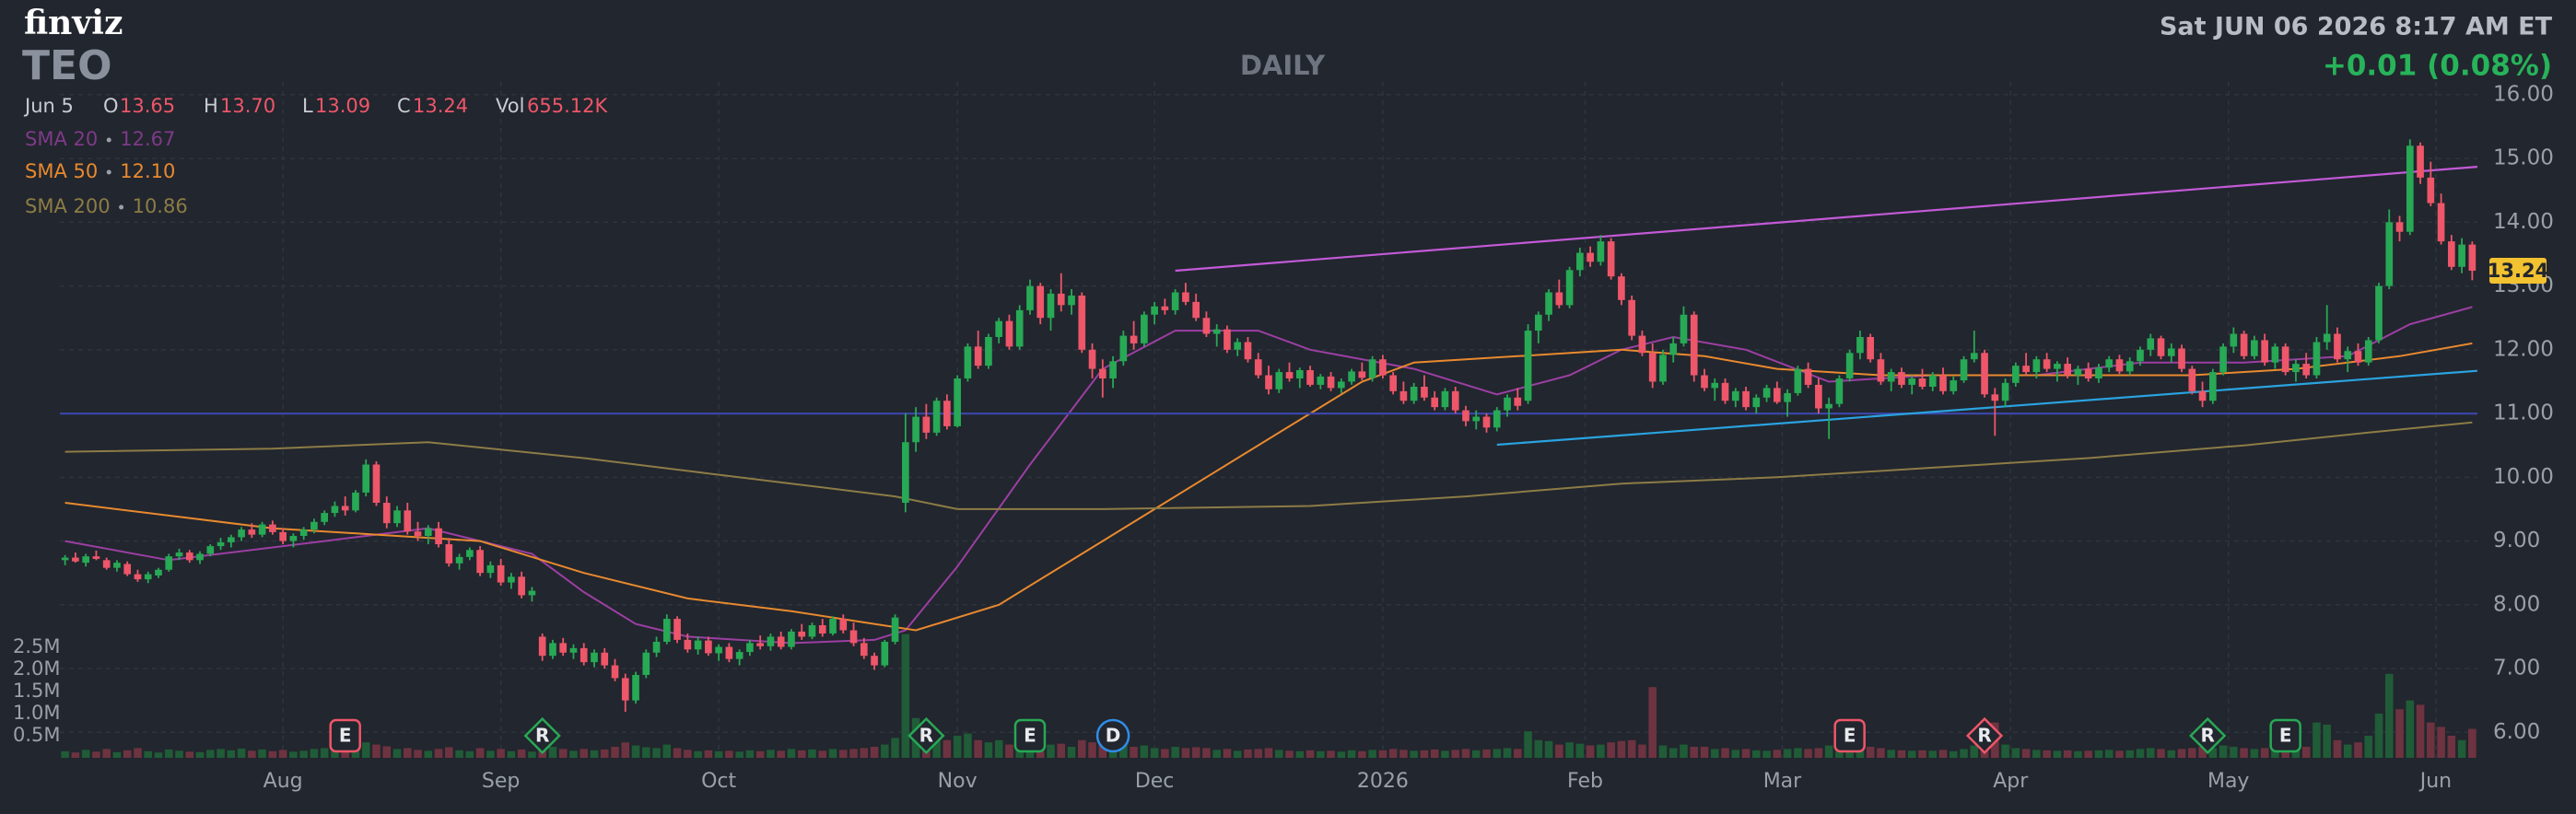  Describe the element at coordinates (2435, 781) in the screenshot. I see `x-tick-label: Jun` at that location.